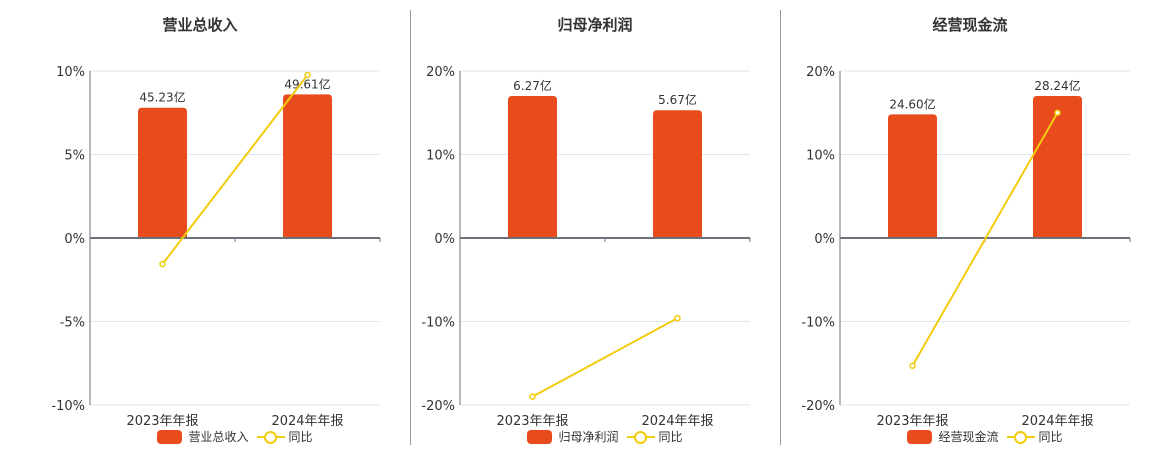 The image size is (1160, 450). Describe the element at coordinates (532, 85) in the screenshot. I see `bar-value-label: 6.27亿` at that location.